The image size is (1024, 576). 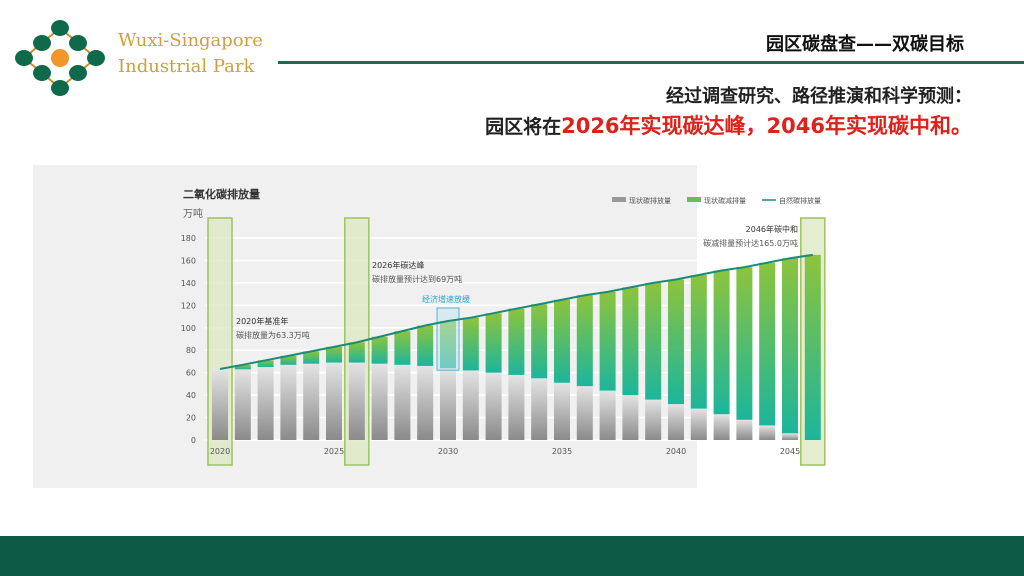 I want to click on bar-reduction-2046, so click(x=812, y=347).